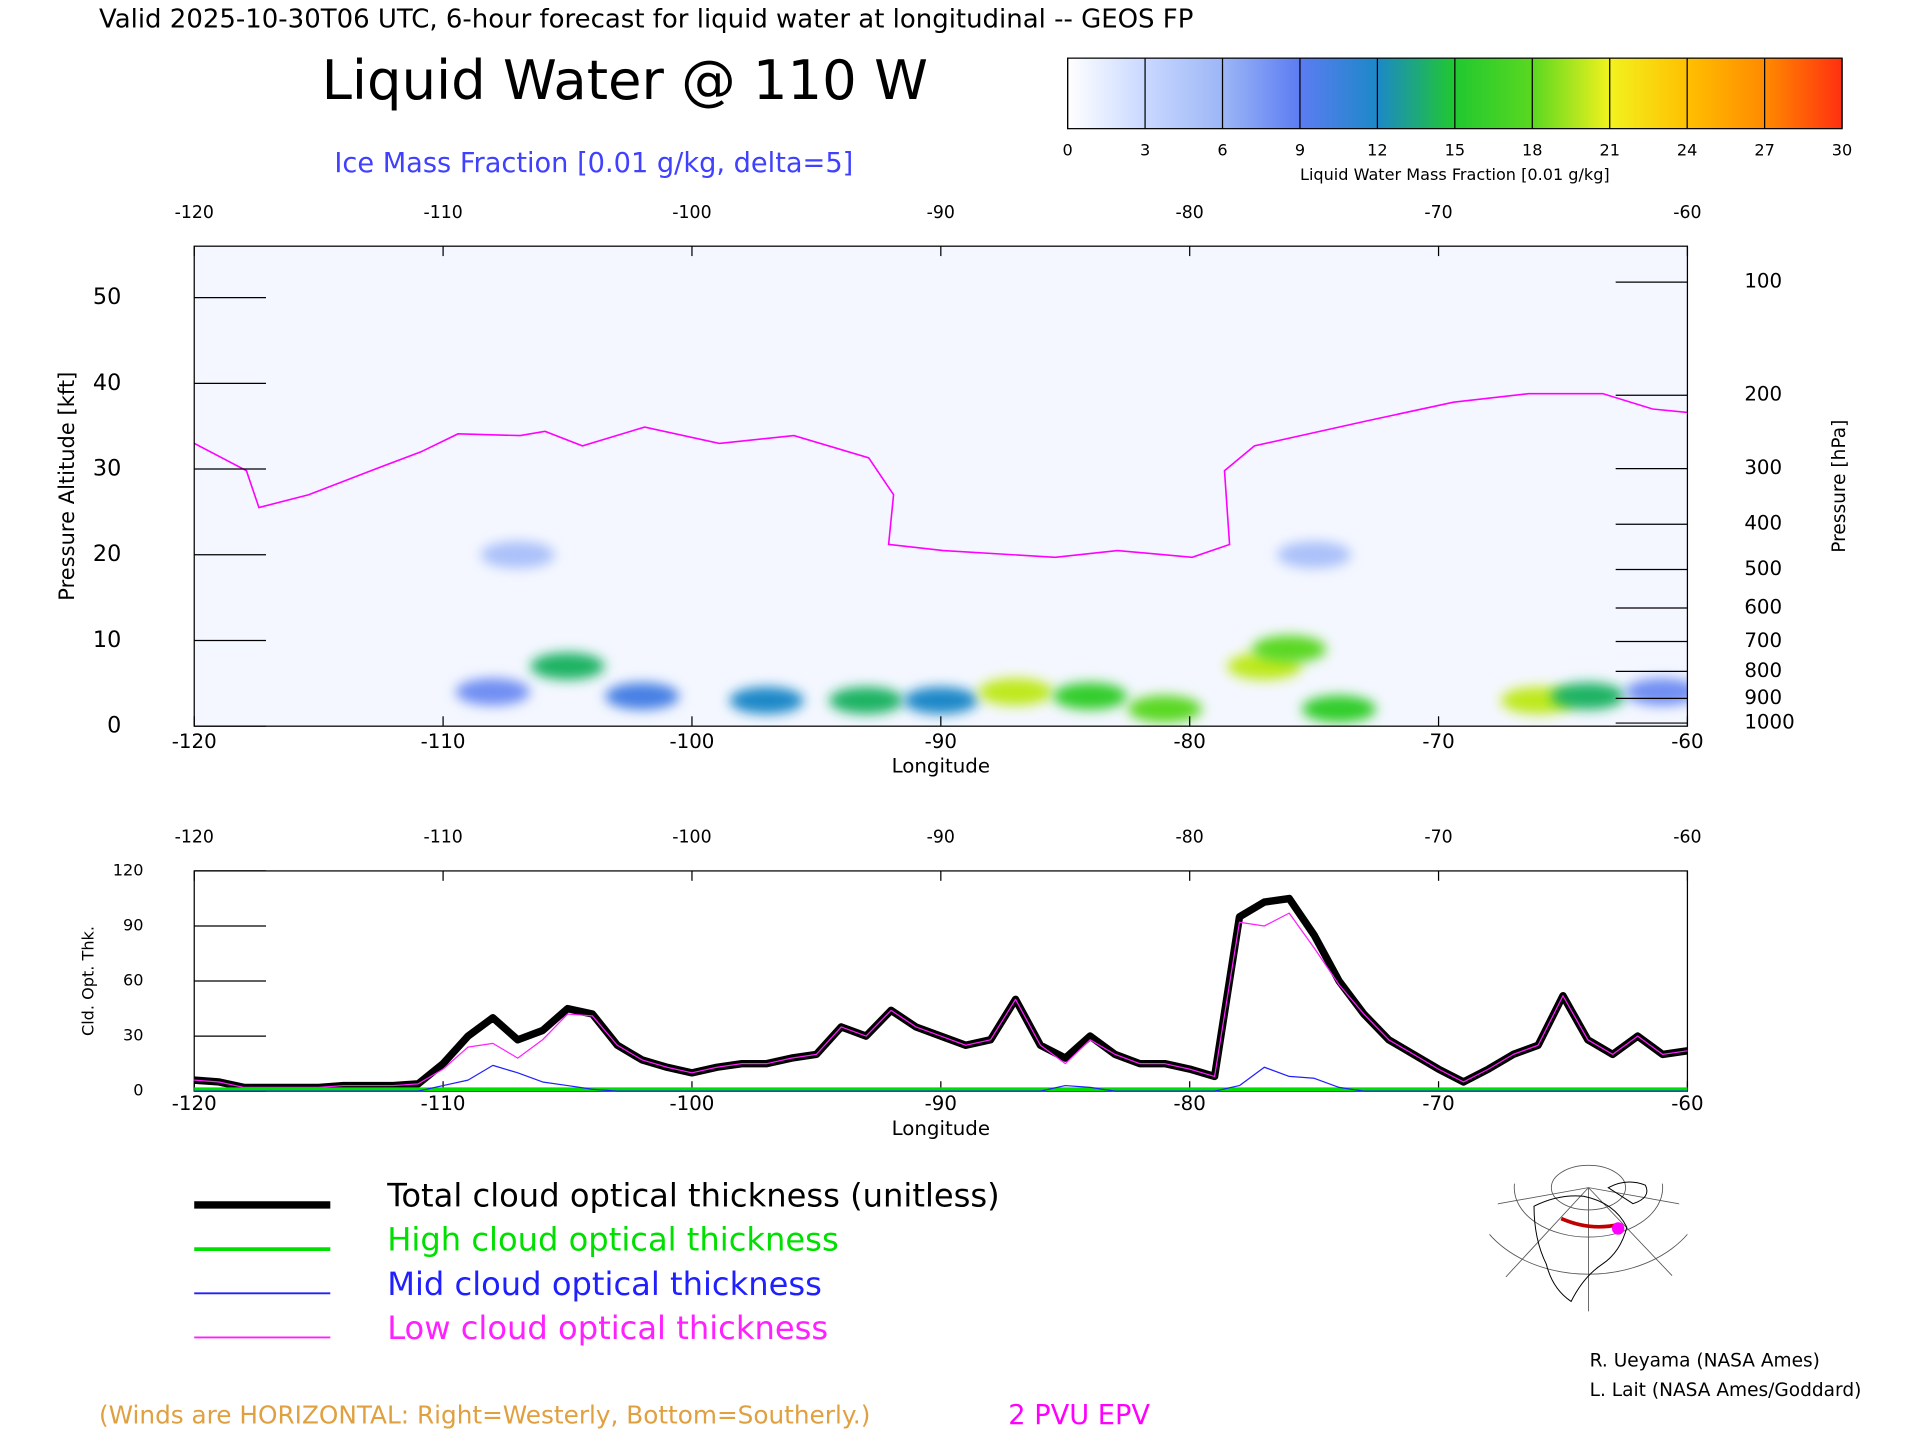 Image resolution: width=1920 pixels, height=1440 pixels. I want to click on map-marker, so click(1618, 1228).